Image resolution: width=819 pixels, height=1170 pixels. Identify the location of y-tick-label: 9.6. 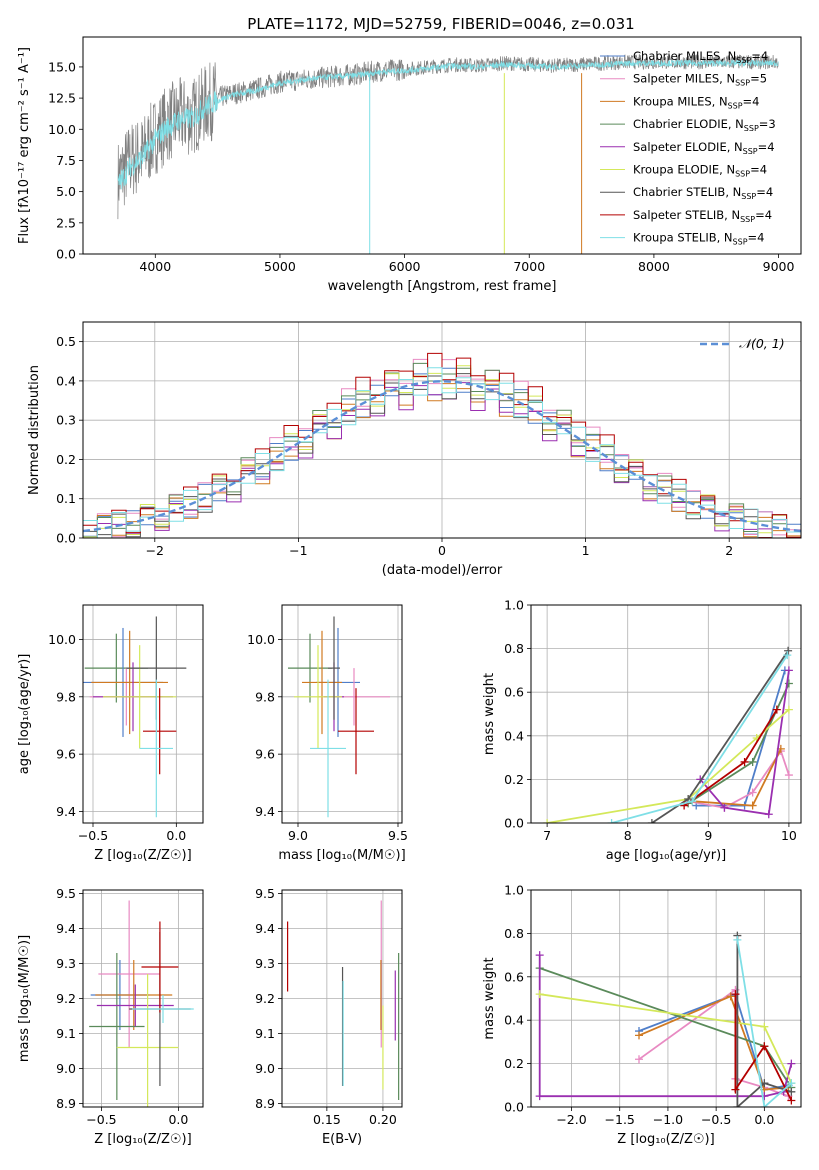
(265, 754).